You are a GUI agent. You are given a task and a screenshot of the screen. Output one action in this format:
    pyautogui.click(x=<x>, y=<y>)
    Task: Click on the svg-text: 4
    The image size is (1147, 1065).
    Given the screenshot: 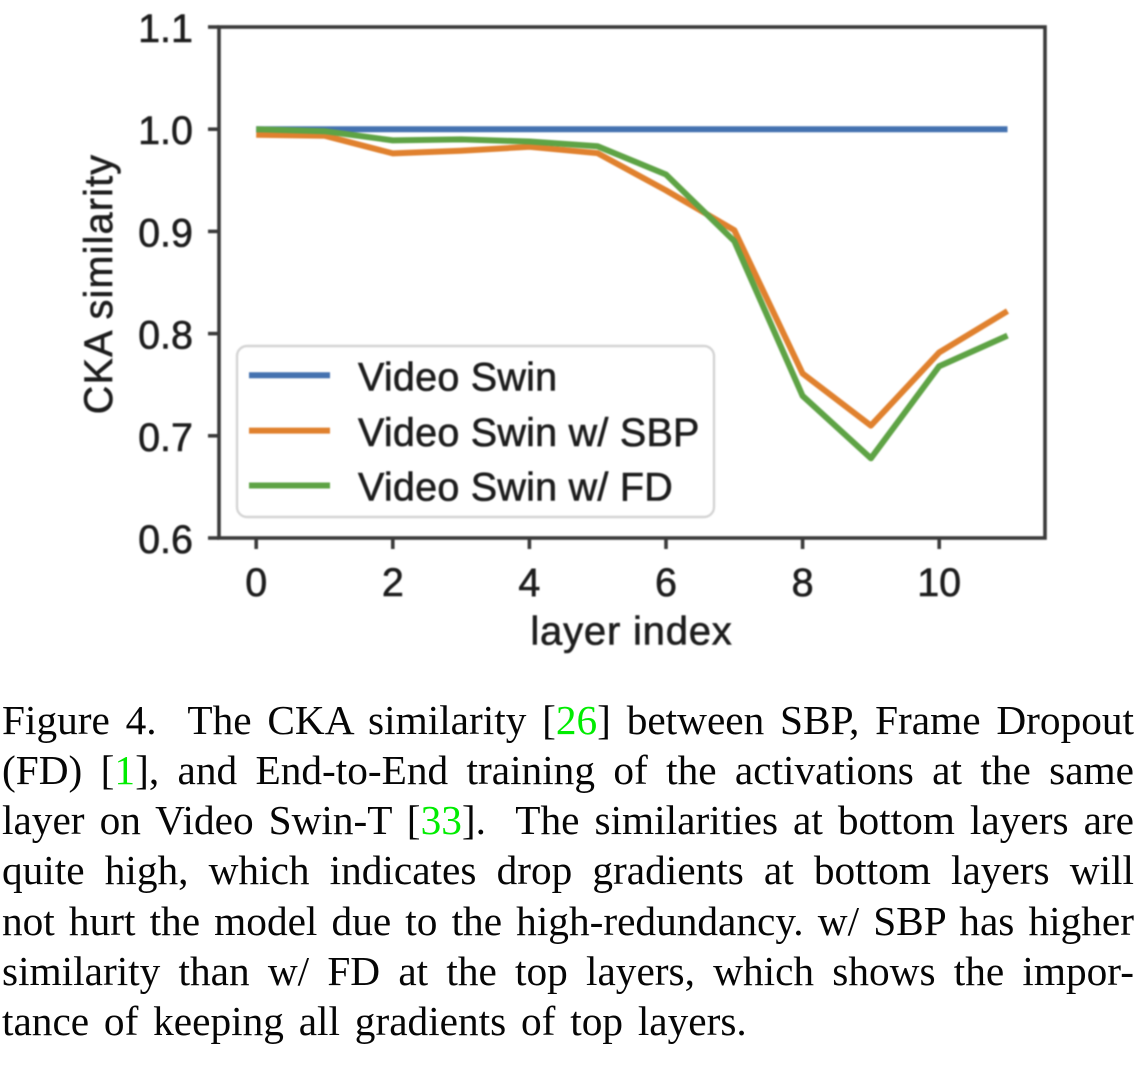 What is the action you would take?
    pyautogui.click(x=529, y=583)
    